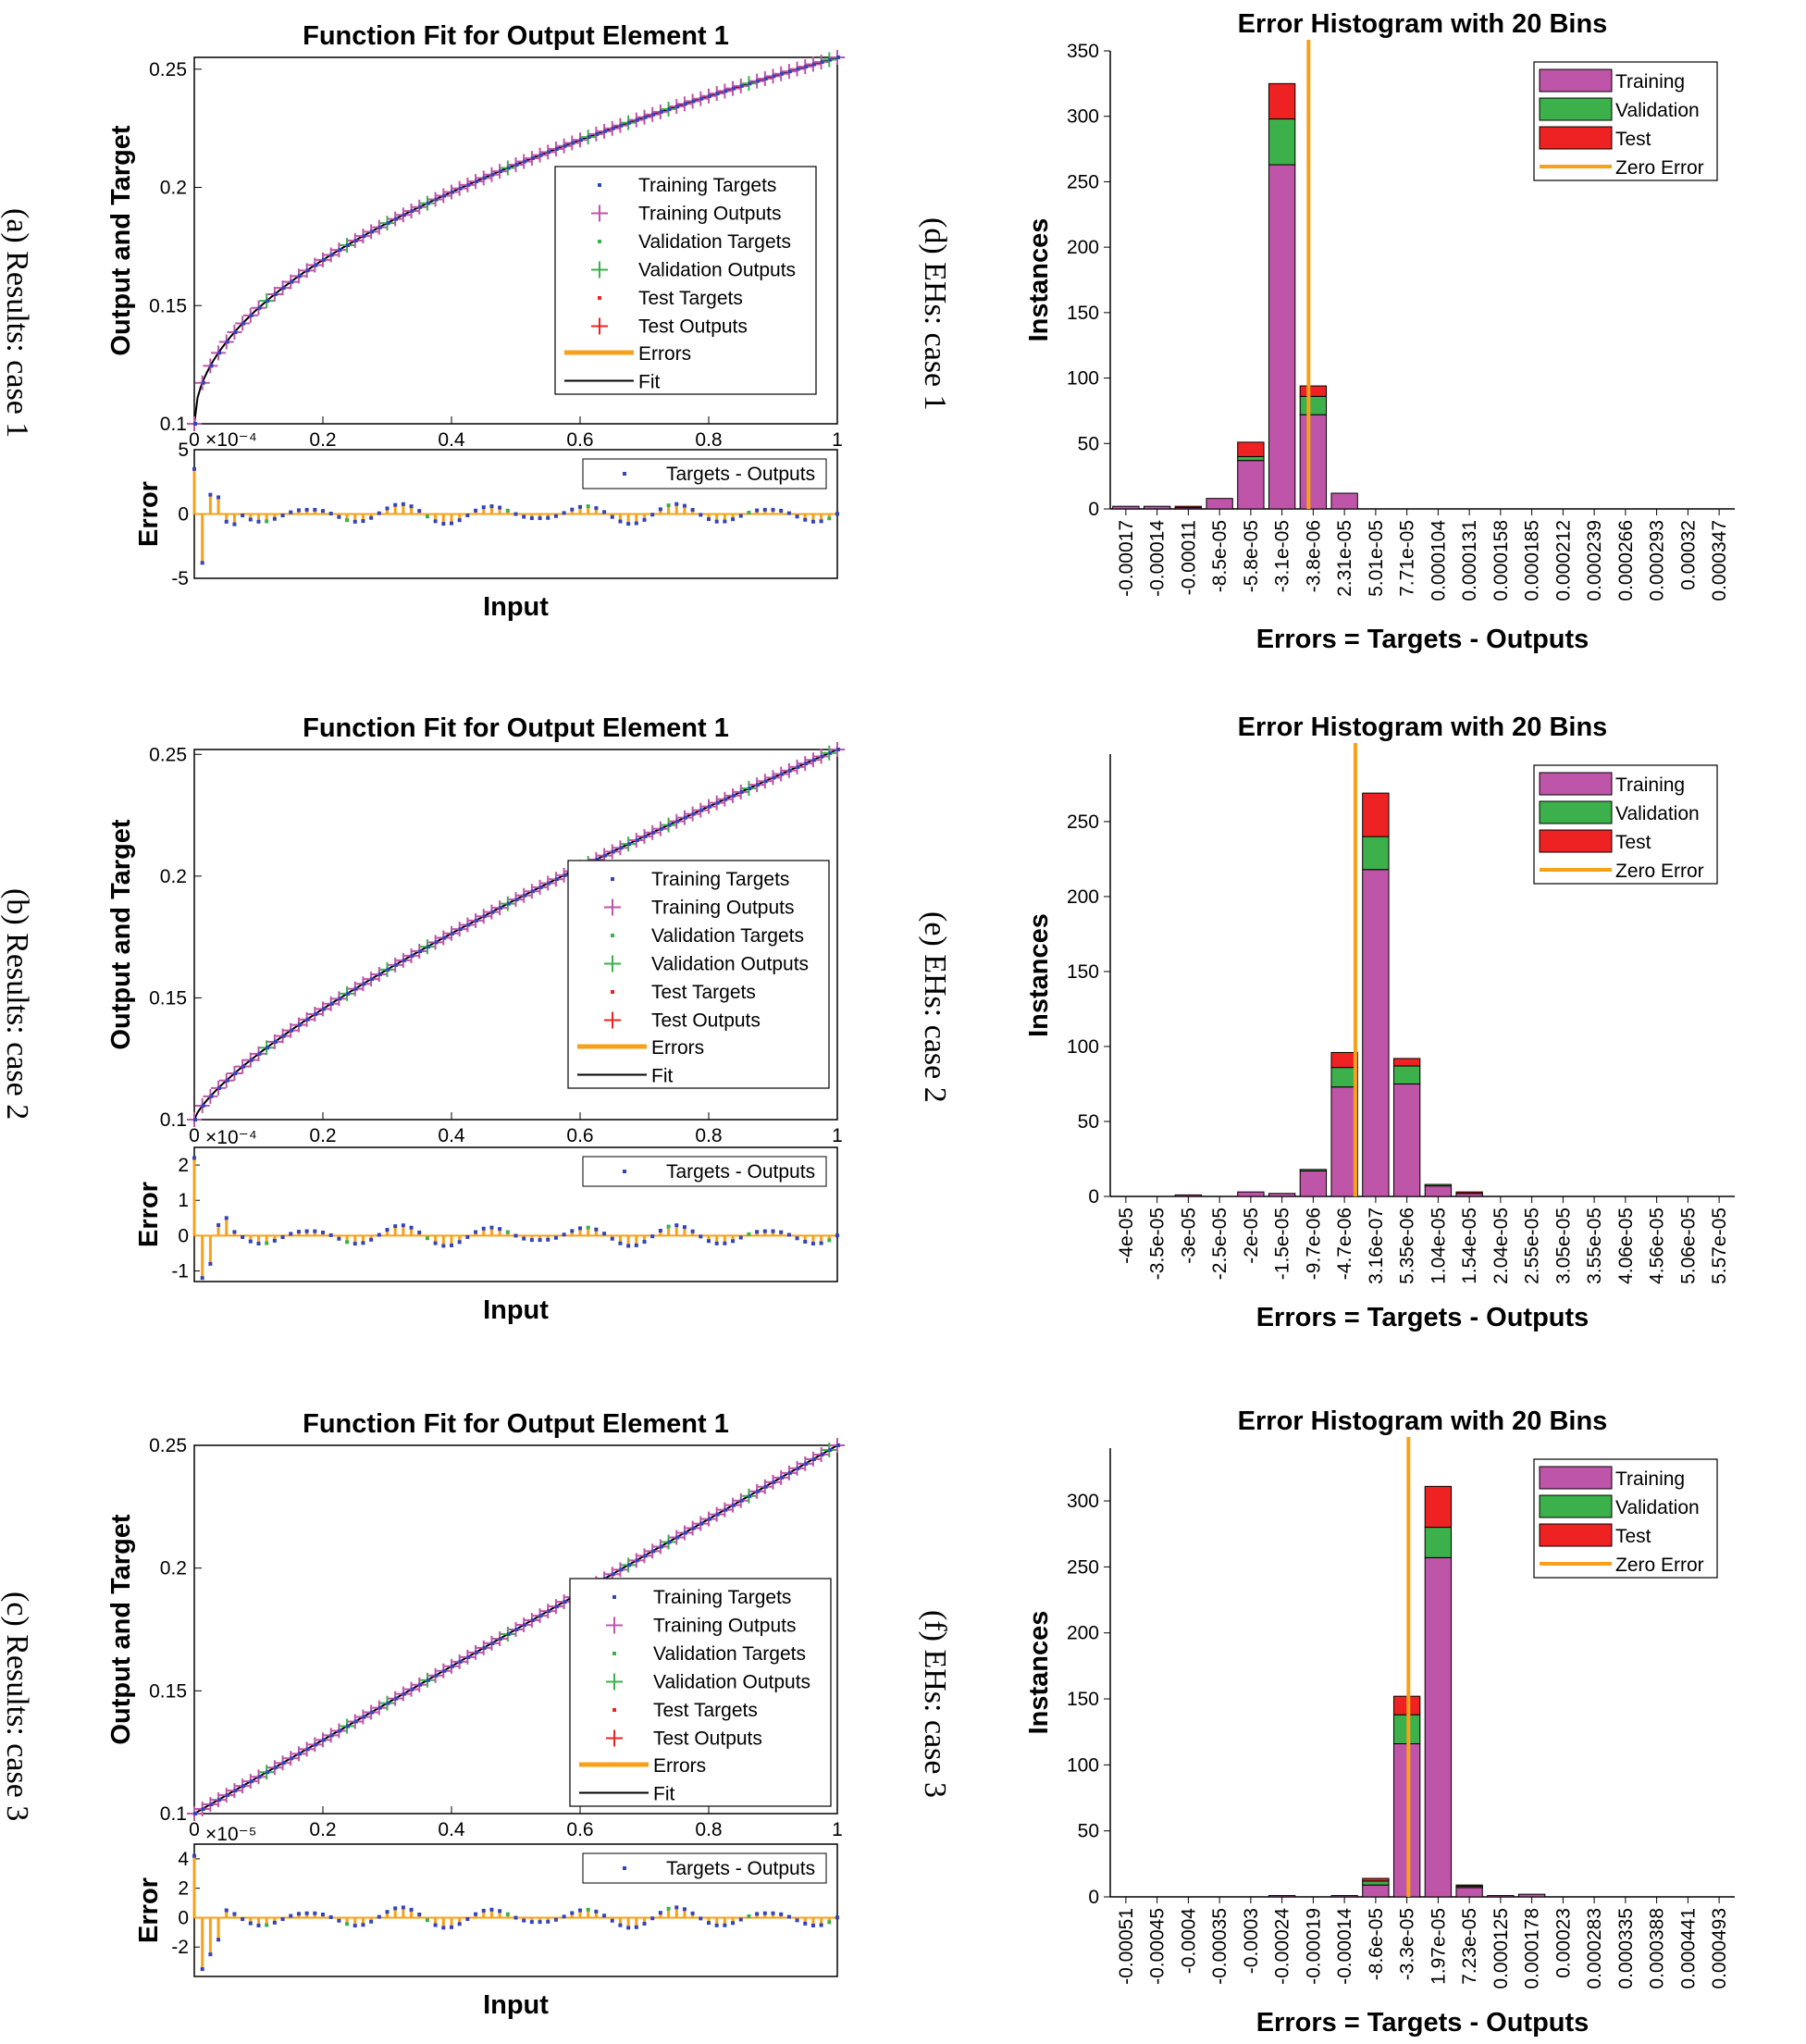 Image resolution: width=1806 pixels, height=2044 pixels. What do you see at coordinates (1633, 1536) in the screenshot?
I see `legend-label: Test` at bounding box center [1633, 1536].